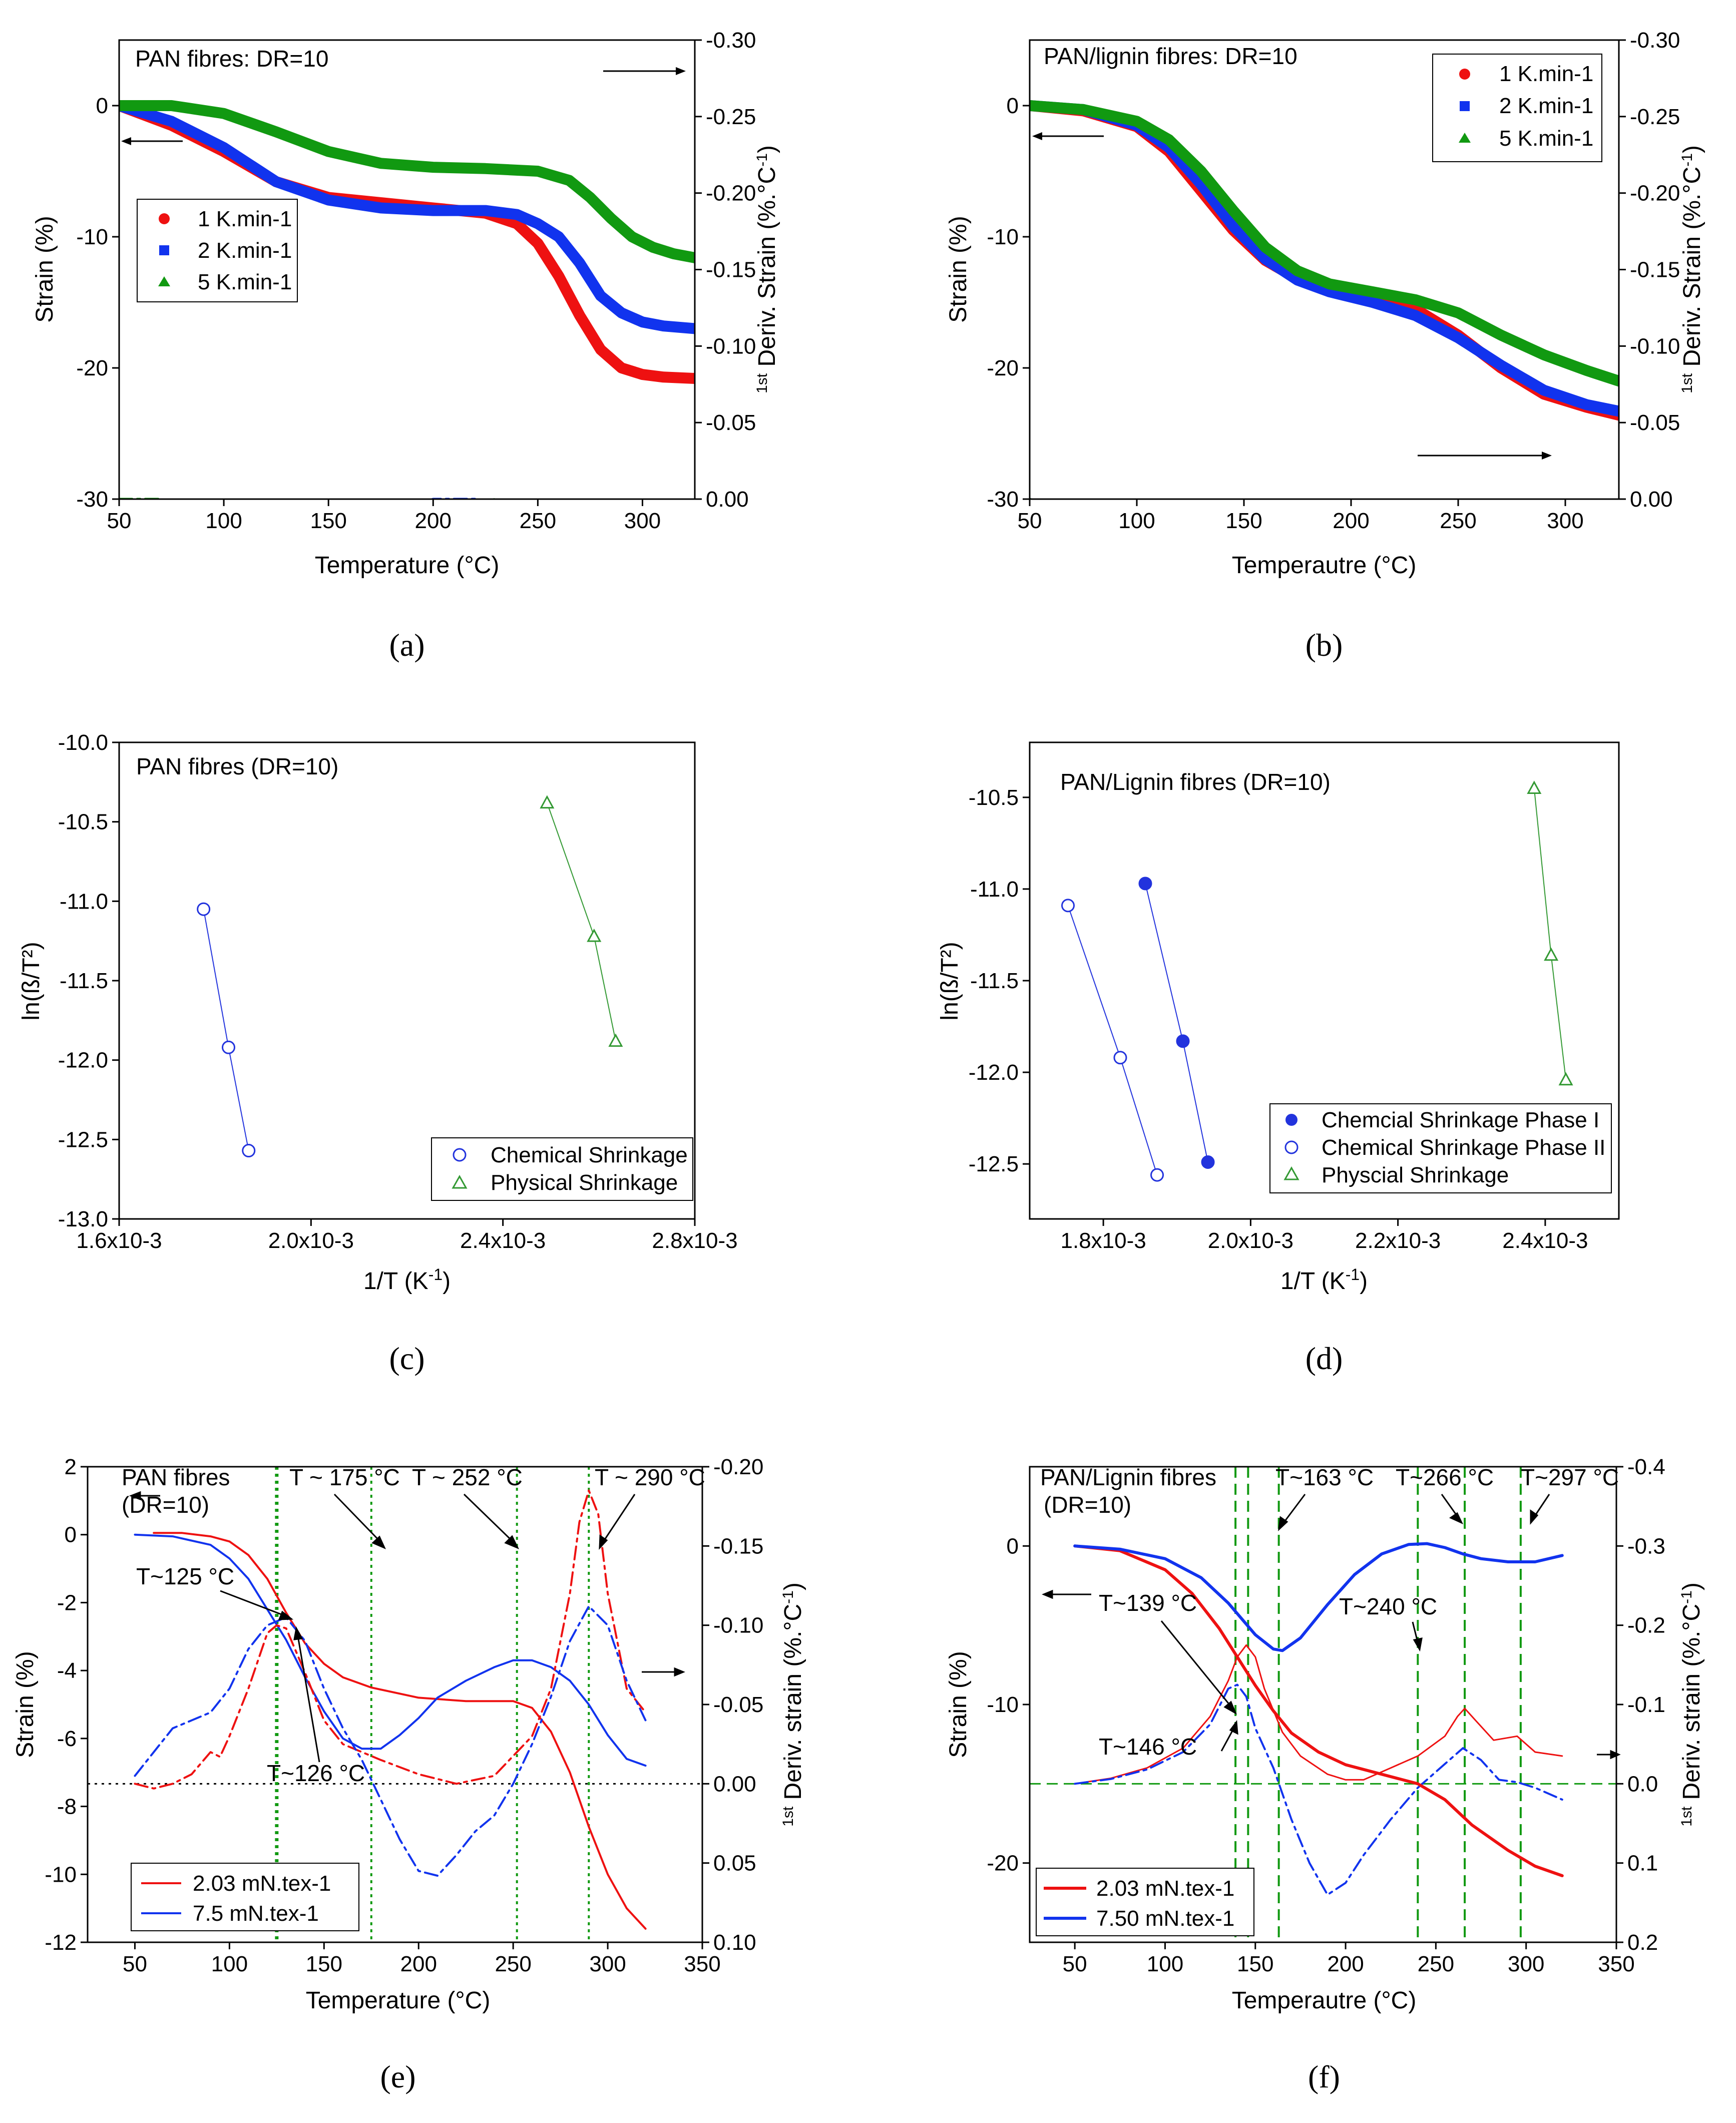 The height and width of the screenshot is (2123, 1736). Describe the element at coordinates (398, 2000) in the screenshot. I see `panel-e-xlabel: Temperature (°C)` at that location.